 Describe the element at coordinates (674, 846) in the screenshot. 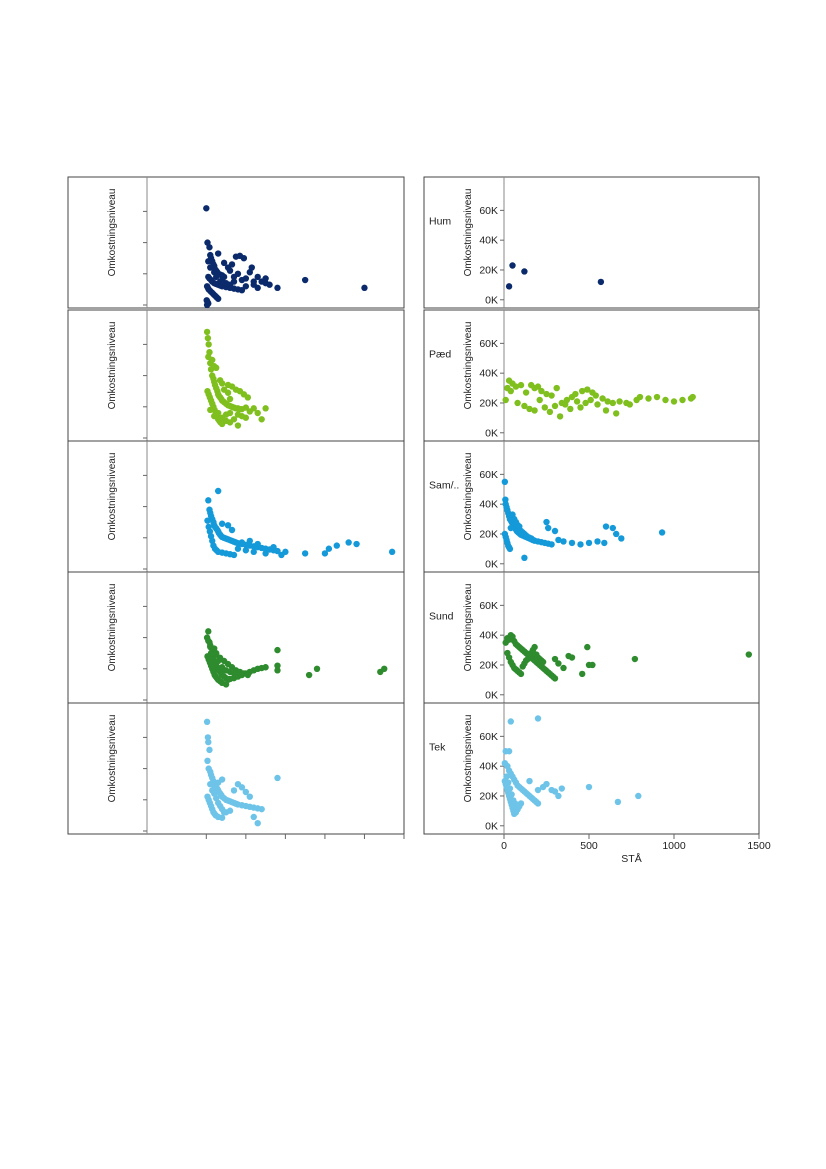

I see `x-tick-label-1-2: 1000` at that location.